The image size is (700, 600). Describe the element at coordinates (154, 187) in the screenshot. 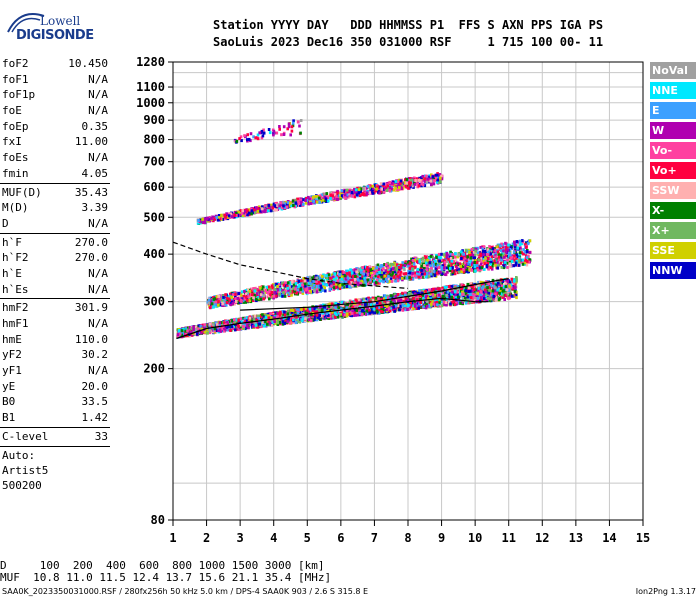

I see `y-tick-label: 600` at that location.